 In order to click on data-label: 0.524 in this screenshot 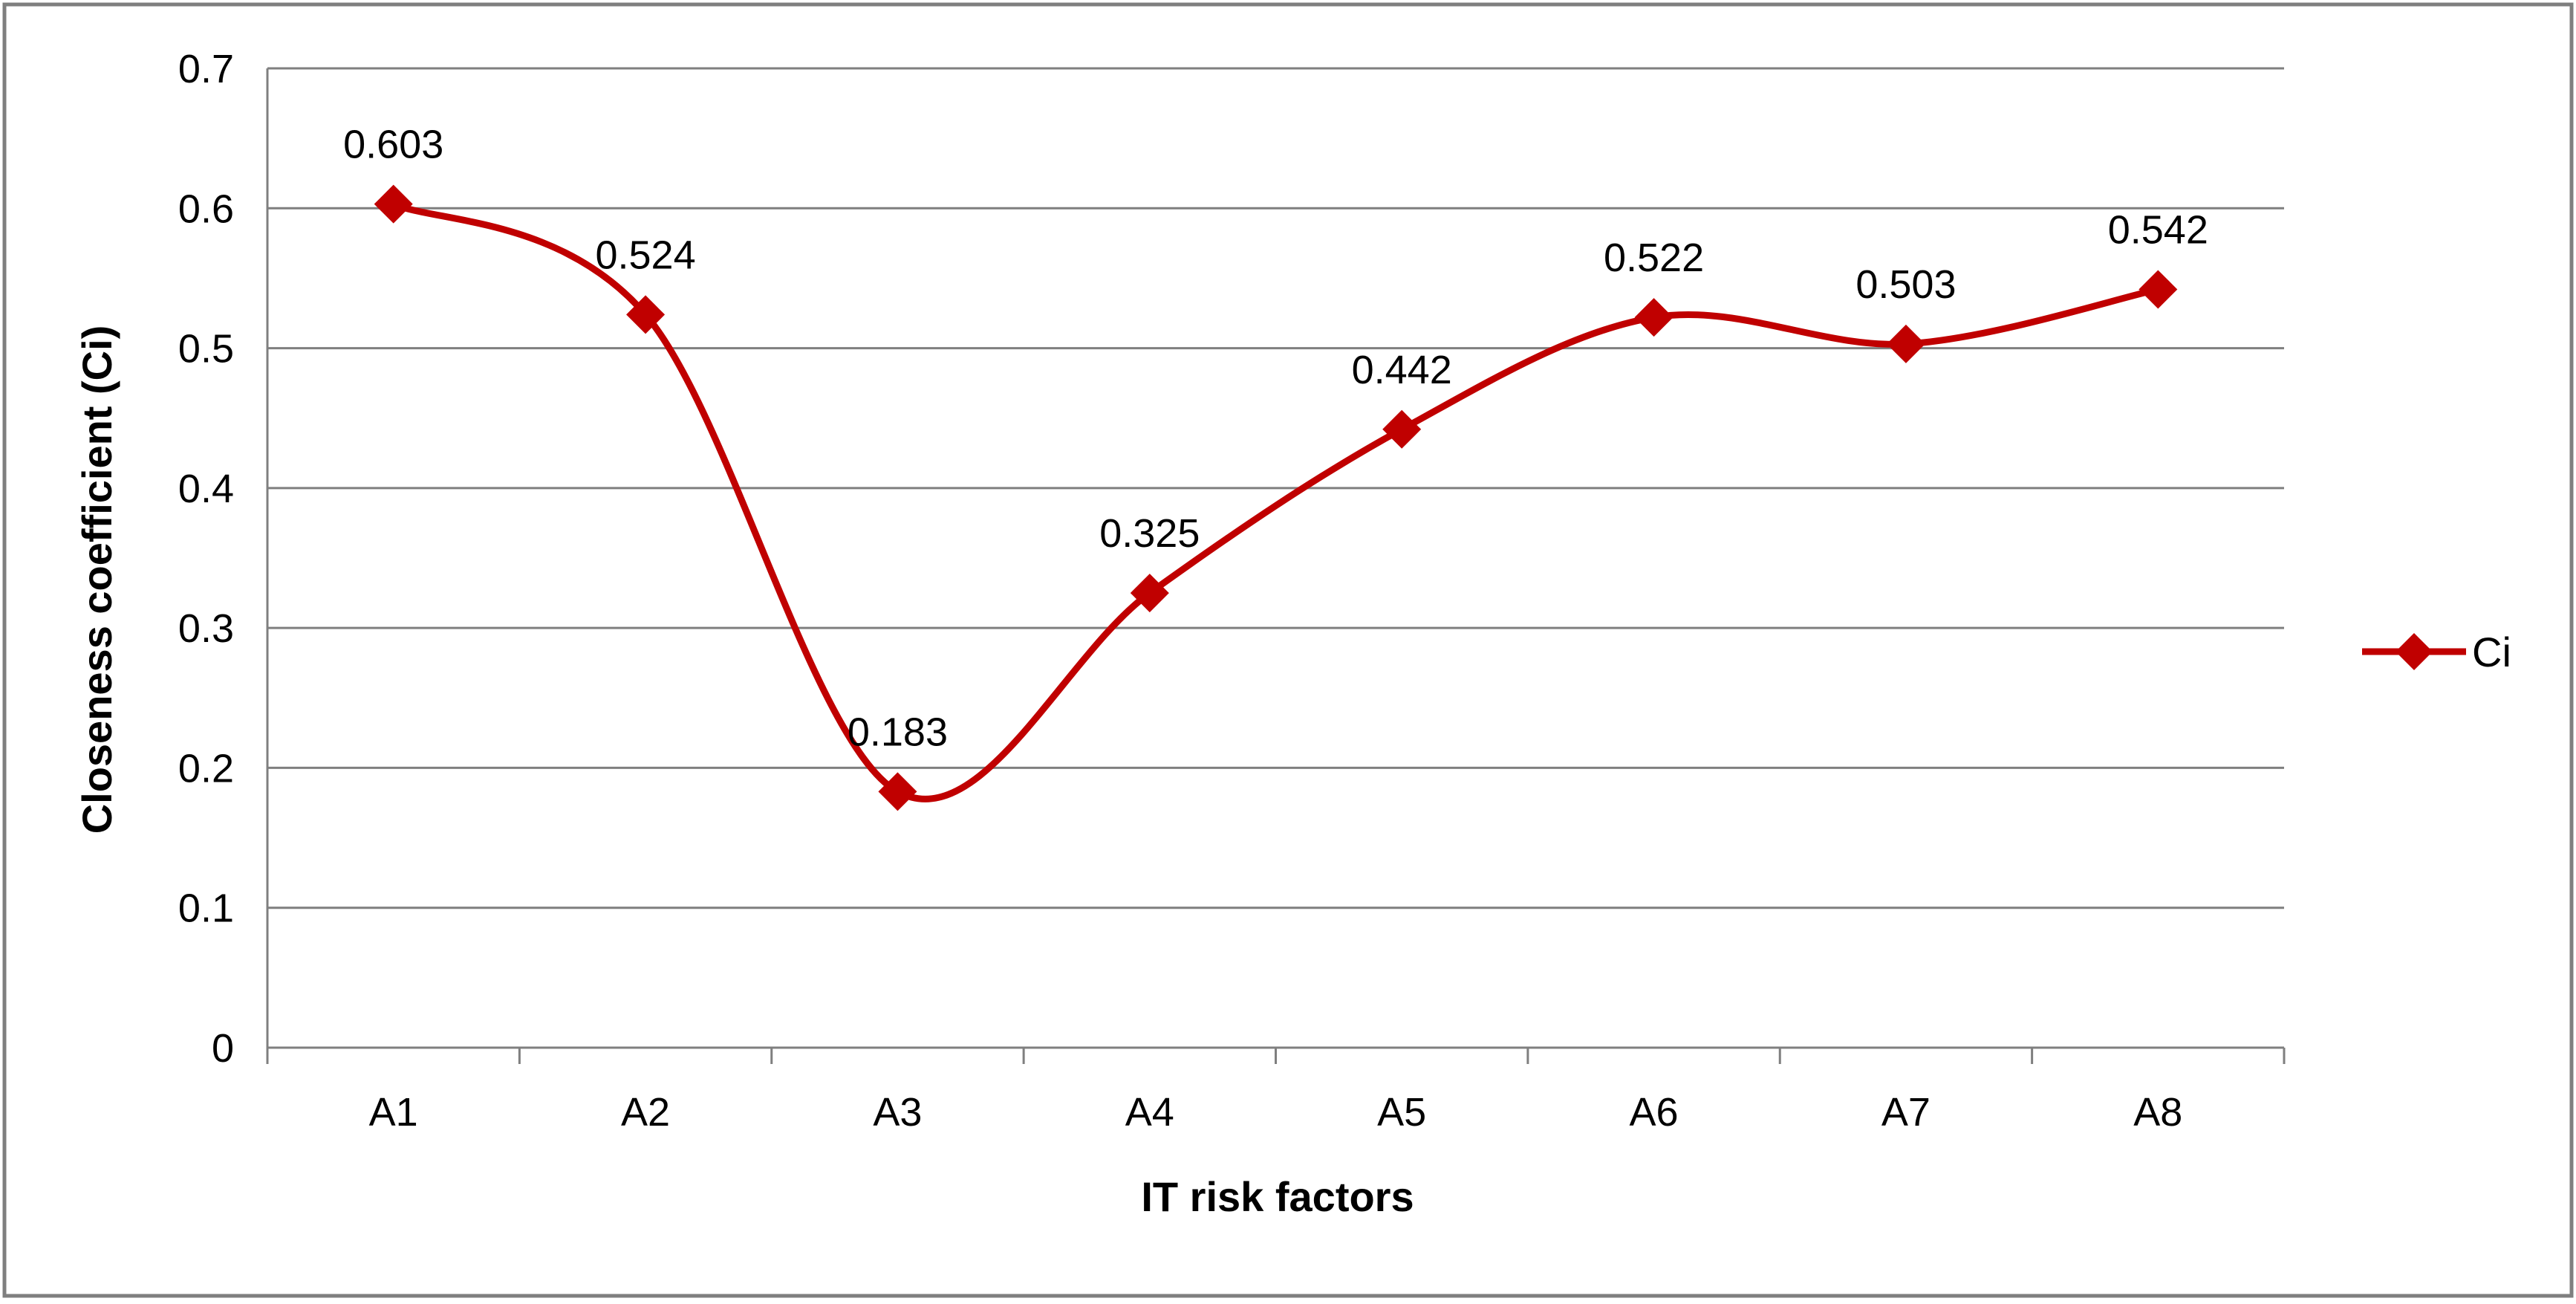, I will do `click(645, 255)`.